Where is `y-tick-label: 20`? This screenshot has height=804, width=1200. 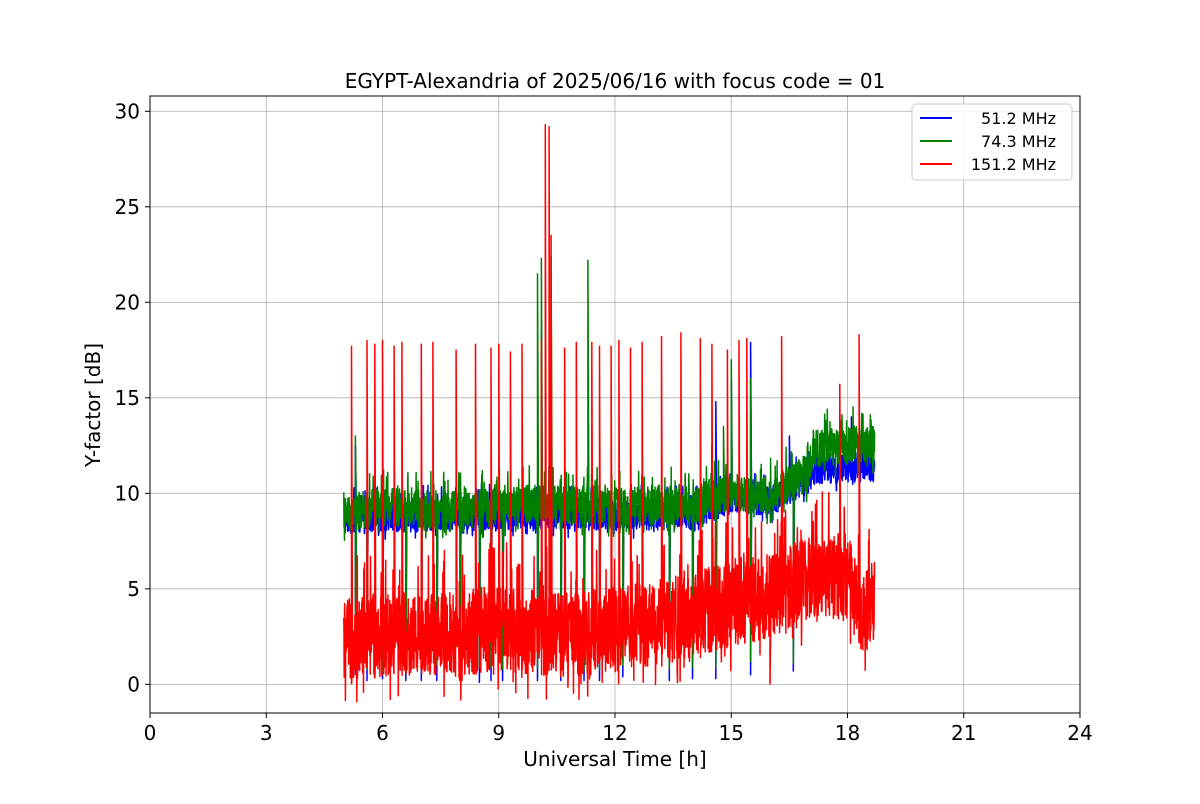 y-tick-label: 20 is located at coordinates (127, 302).